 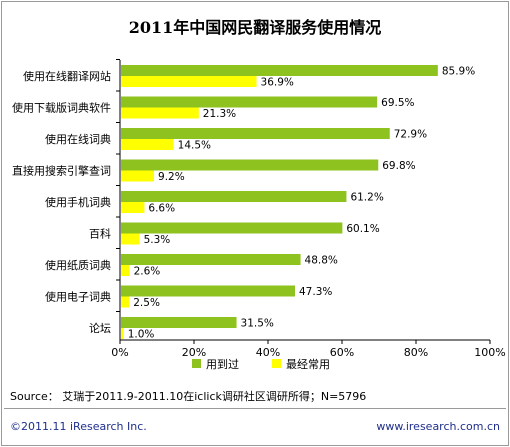 What do you see at coordinates (222, 364) in the screenshot?
I see `legend-label: 用到过` at bounding box center [222, 364].